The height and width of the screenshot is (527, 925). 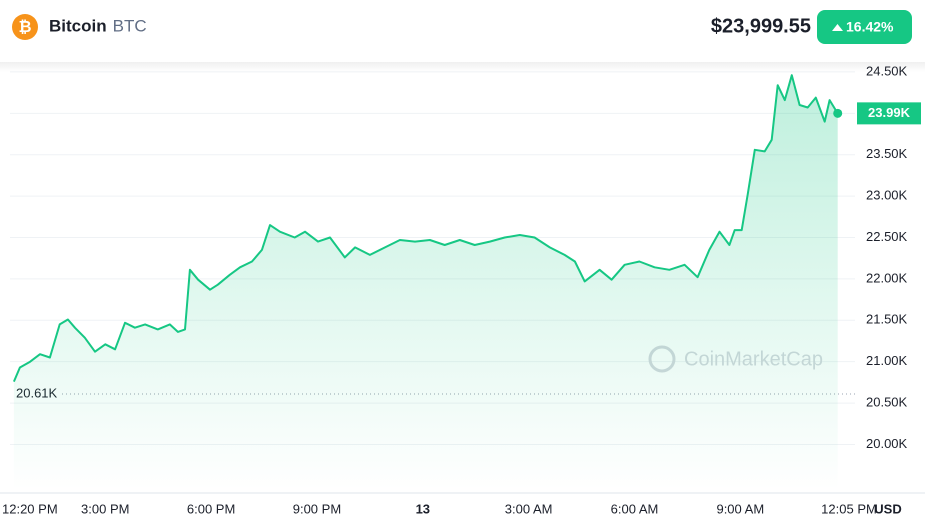 What do you see at coordinates (887, 277) in the screenshot?
I see `y-tick-label: 22.00K` at bounding box center [887, 277].